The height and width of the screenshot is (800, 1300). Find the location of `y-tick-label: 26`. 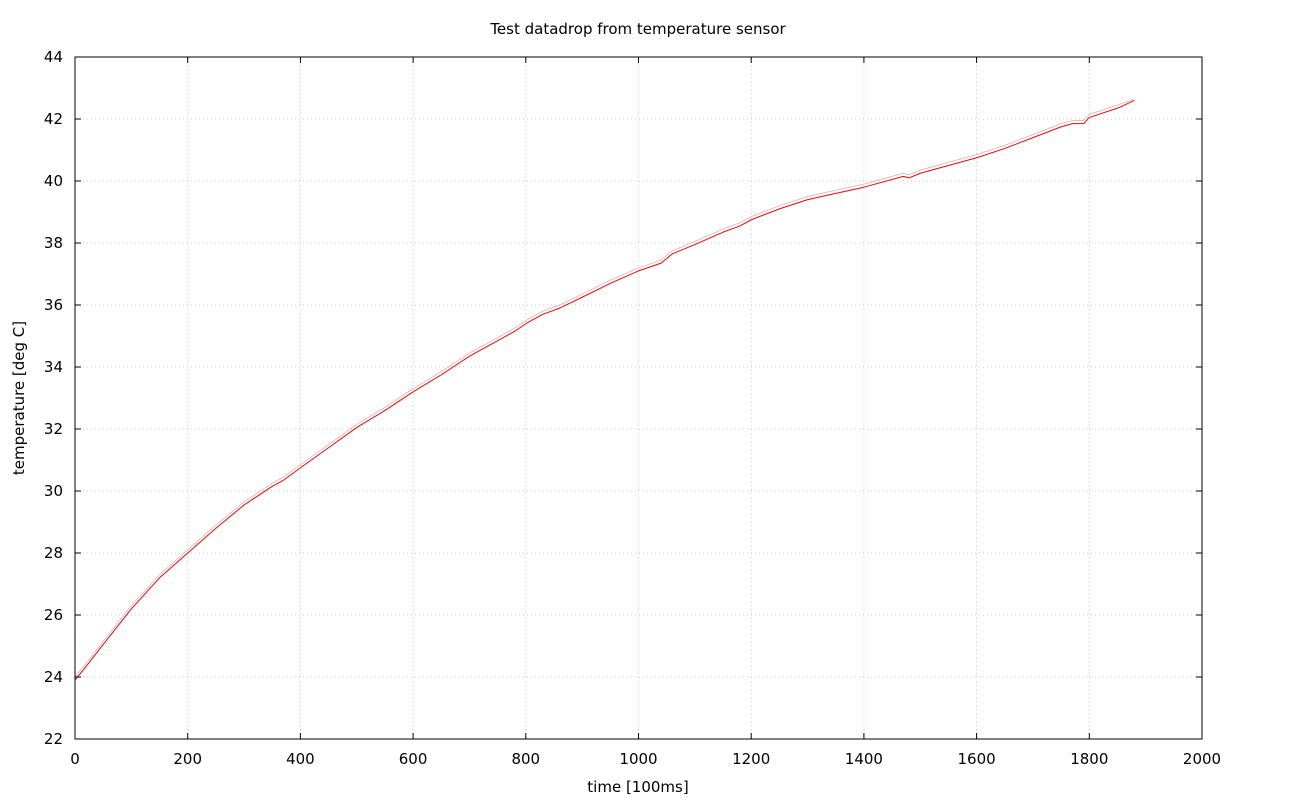

y-tick-label: 26 is located at coordinates (53, 615).